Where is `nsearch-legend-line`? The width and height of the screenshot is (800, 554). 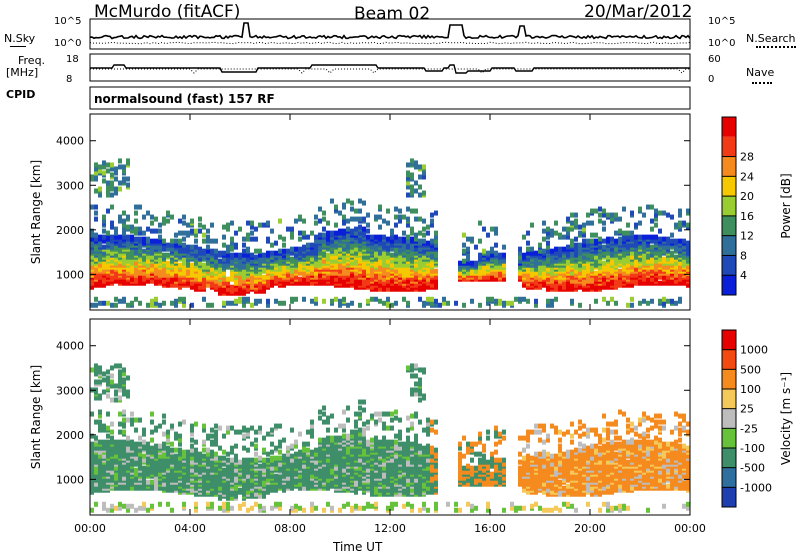
nsearch-legend-line is located at coordinates (776, 47).